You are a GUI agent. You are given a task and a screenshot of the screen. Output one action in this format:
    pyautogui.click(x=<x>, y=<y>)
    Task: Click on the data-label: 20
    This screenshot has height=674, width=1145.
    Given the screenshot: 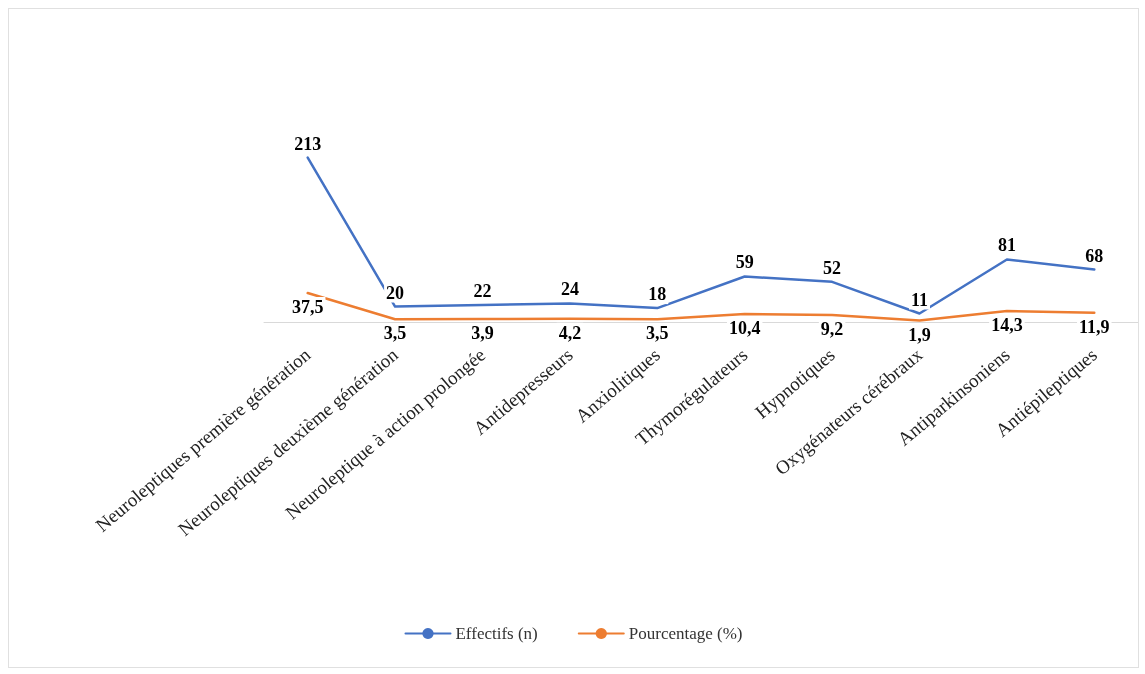 What is the action you would take?
    pyautogui.click(x=395, y=292)
    